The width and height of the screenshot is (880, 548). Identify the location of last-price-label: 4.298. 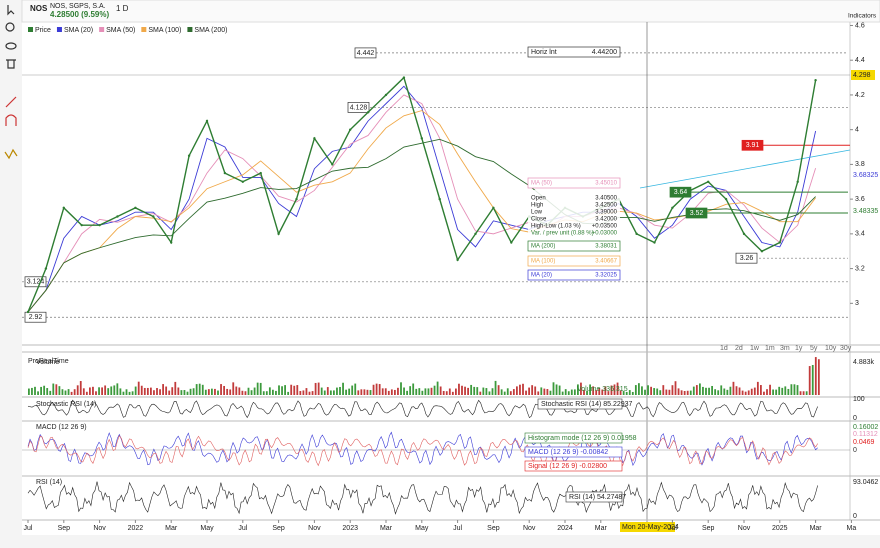
(862, 75).